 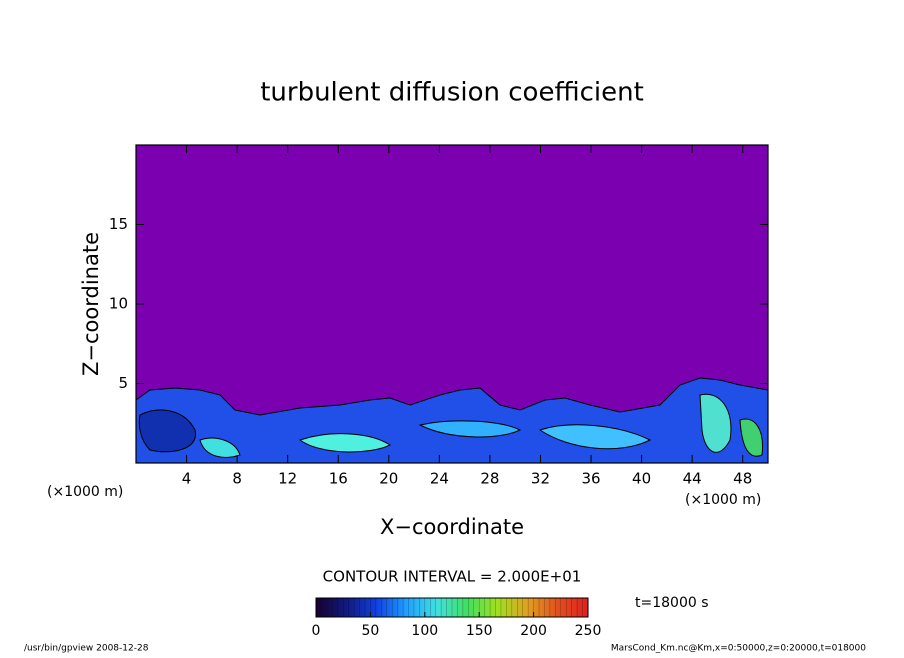 What do you see at coordinates (316, 631) in the screenshot?
I see `colorbar-tick-label: 0` at bounding box center [316, 631].